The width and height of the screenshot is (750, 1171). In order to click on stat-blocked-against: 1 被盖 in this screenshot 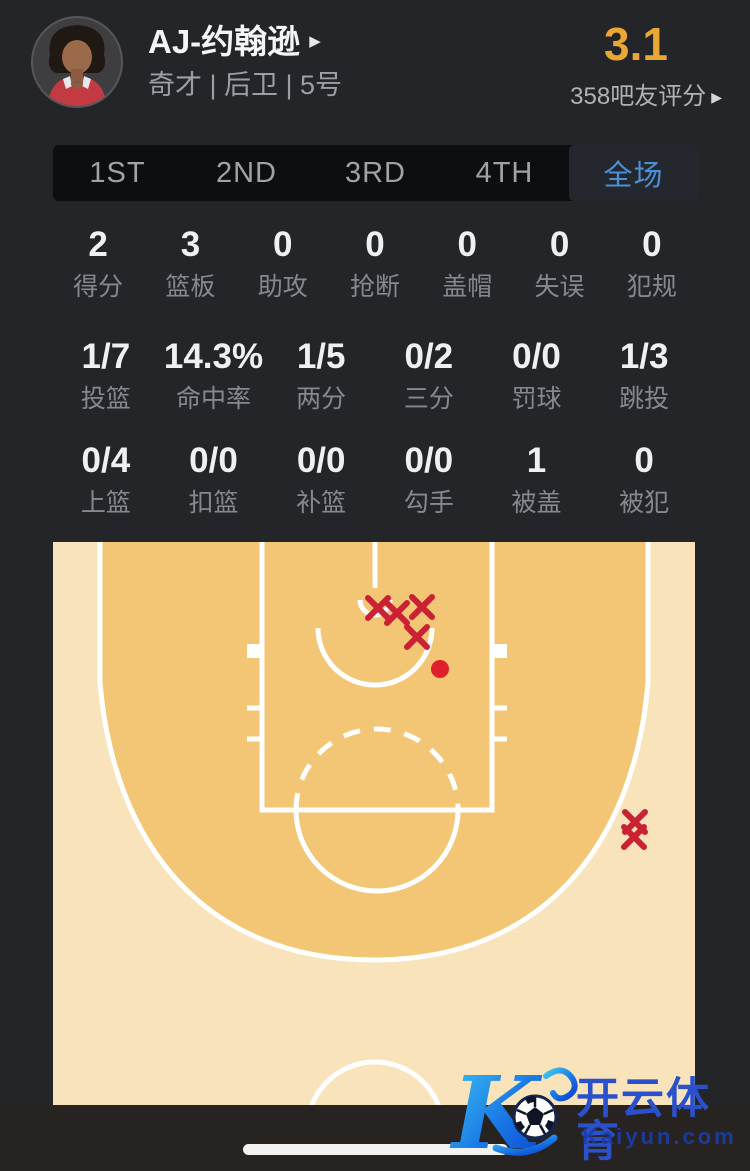, I will do `click(537, 479)`.